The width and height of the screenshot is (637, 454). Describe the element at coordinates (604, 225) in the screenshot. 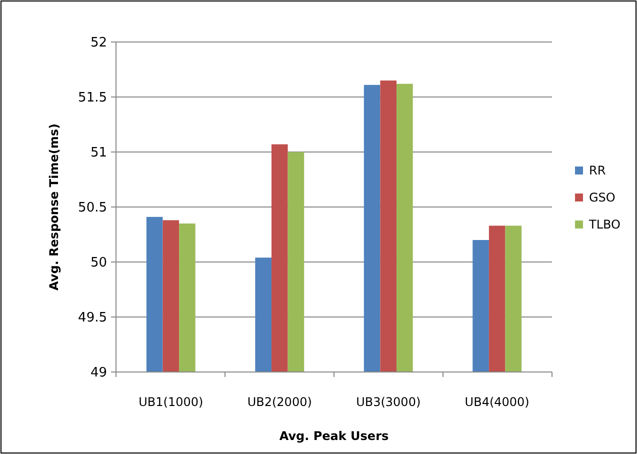

I see `legend-label: TLBO` at that location.